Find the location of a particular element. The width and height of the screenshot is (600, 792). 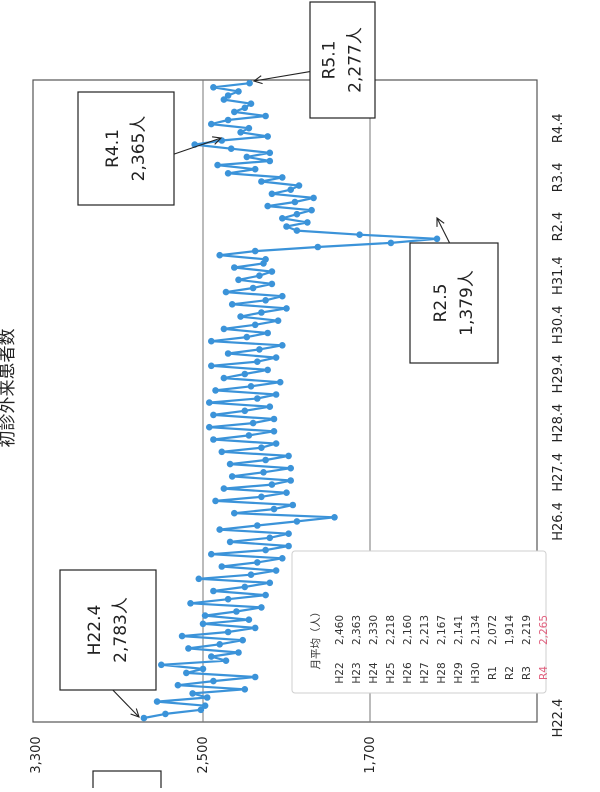

x-tick-label: H31.4 is located at coordinates (558, 275).